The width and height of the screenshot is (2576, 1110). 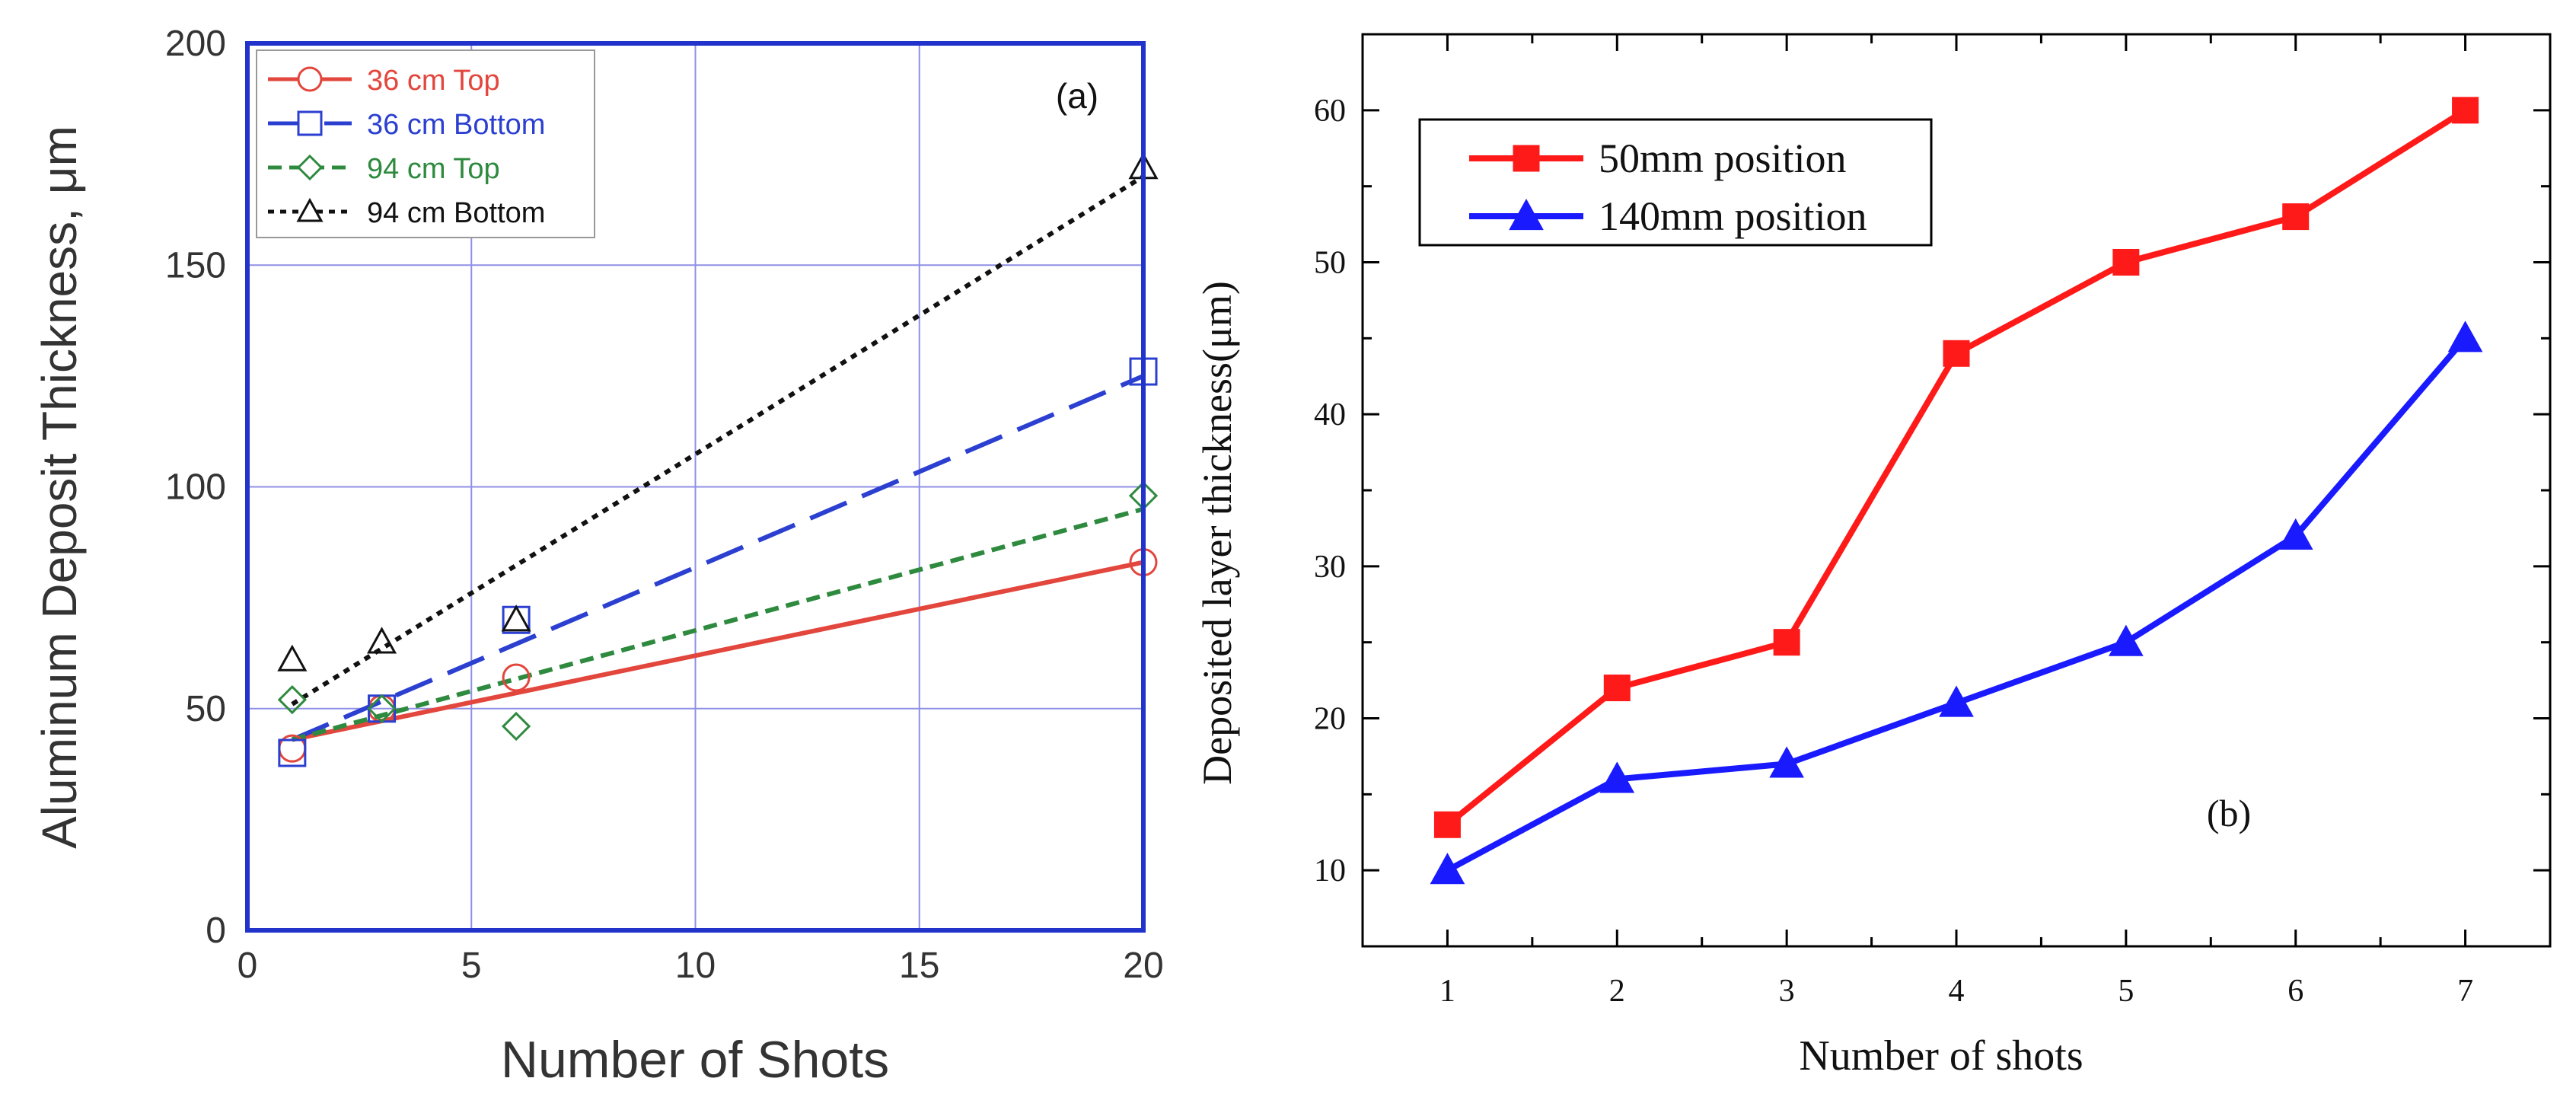 I want to click on panel-a-label: (a), so click(x=1077, y=96).